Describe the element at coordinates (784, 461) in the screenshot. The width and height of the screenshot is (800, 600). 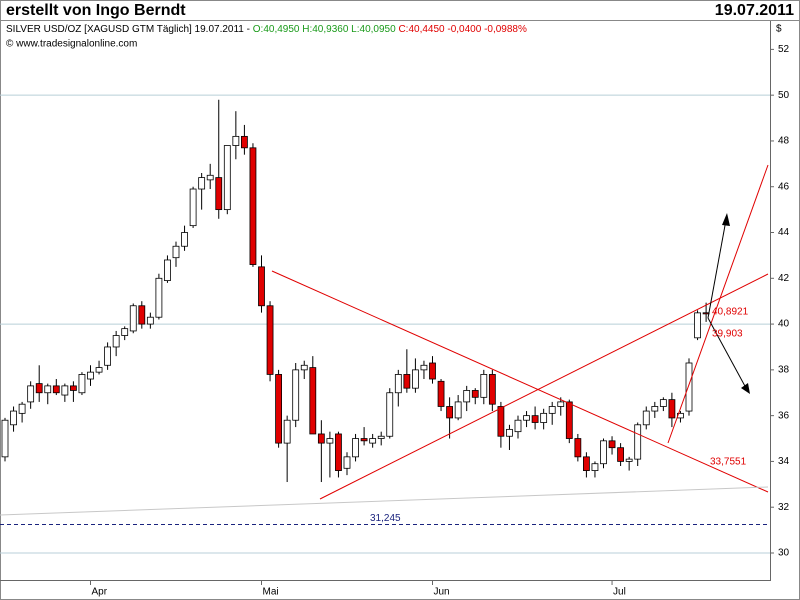
I see `y-tick-label: 34` at that location.